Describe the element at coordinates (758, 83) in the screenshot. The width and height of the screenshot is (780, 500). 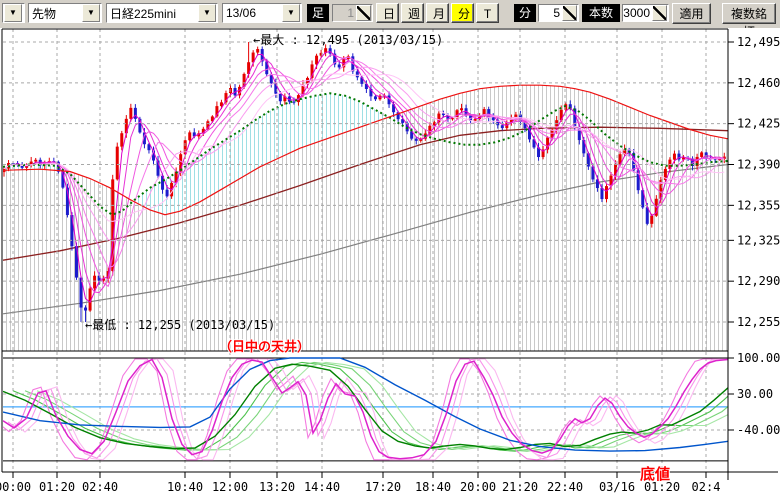
I see `price-axis-label: 12,460` at that location.